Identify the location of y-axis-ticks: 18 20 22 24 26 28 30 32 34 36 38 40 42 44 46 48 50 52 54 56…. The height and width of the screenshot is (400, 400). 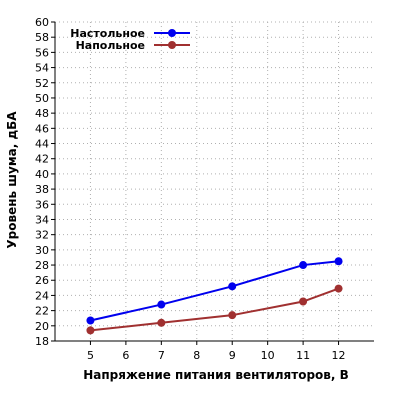
(45, 182).